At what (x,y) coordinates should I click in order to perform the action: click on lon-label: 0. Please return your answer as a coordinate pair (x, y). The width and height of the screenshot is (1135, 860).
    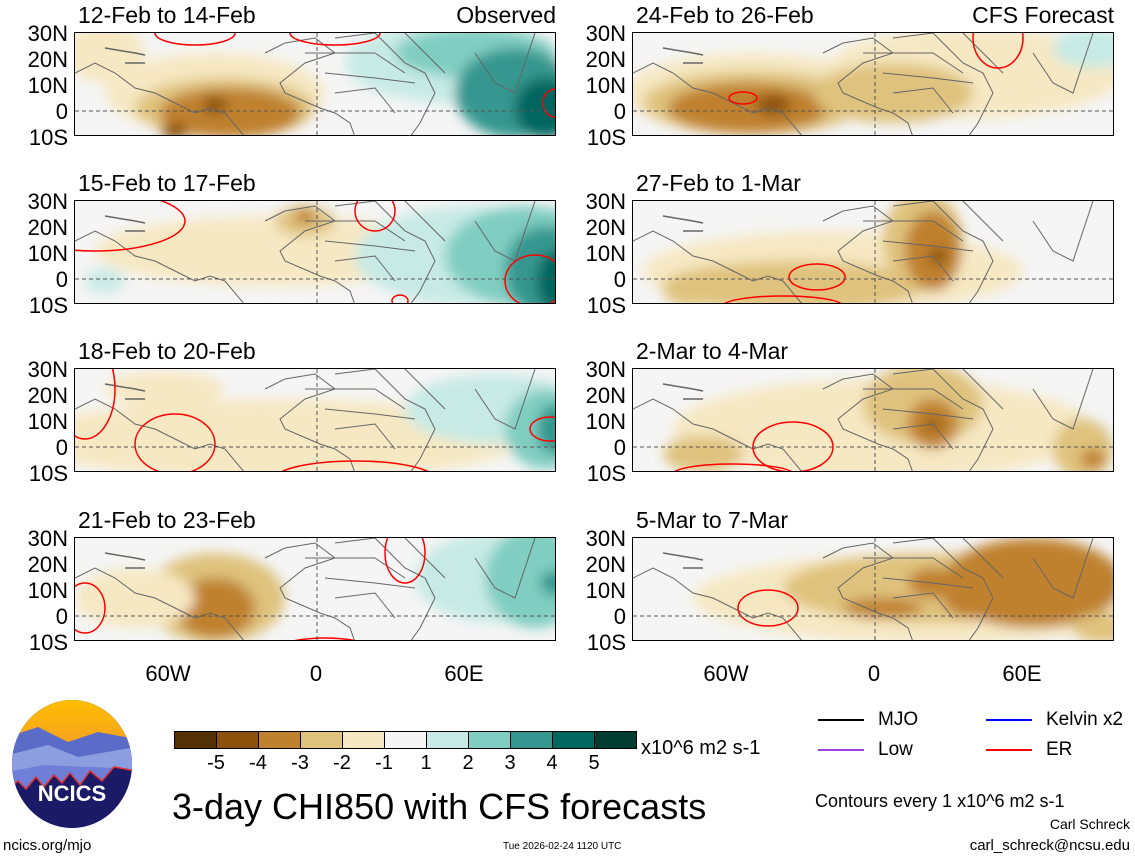
    Looking at the image, I should click on (874, 673).